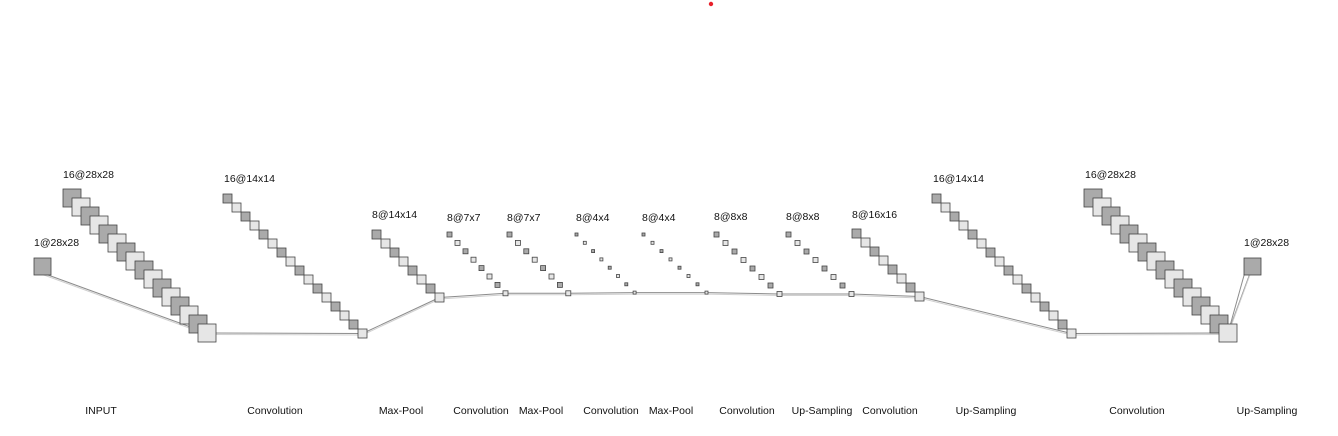 The height and width of the screenshot is (436, 1338). Describe the element at coordinates (56, 243) in the screenshot. I see `layer-dims-label: 1@28x28` at that location.